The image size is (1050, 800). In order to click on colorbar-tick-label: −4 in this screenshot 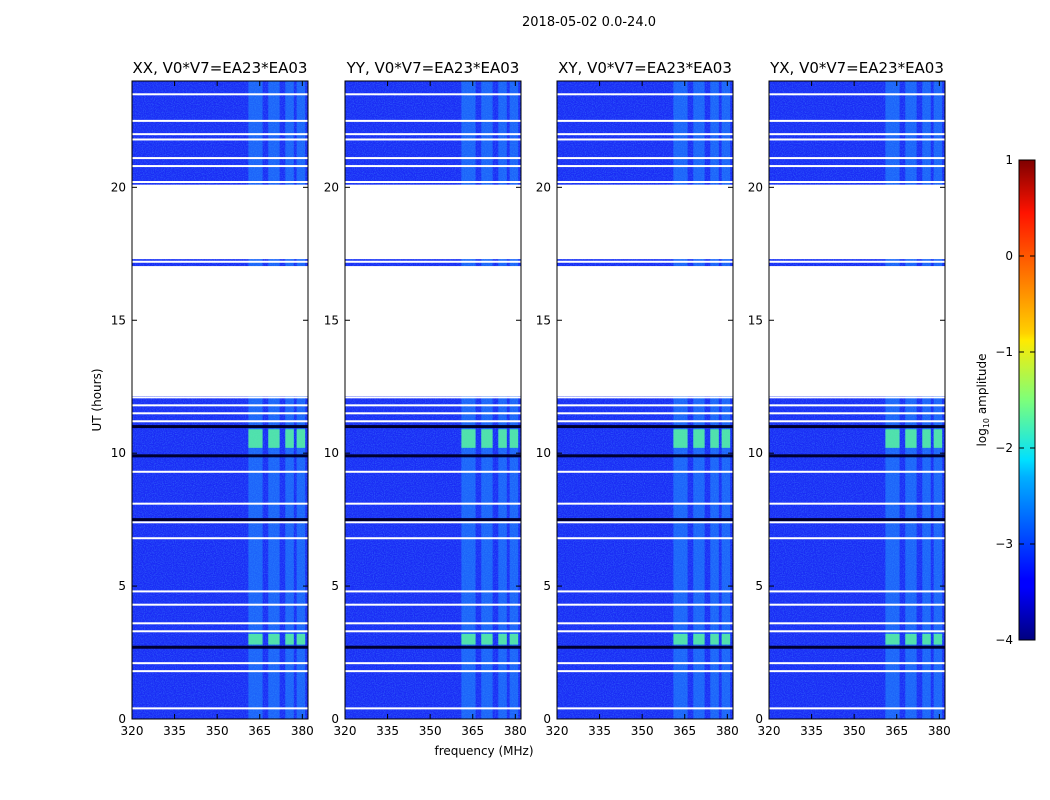, I will do `click(1004, 640)`.